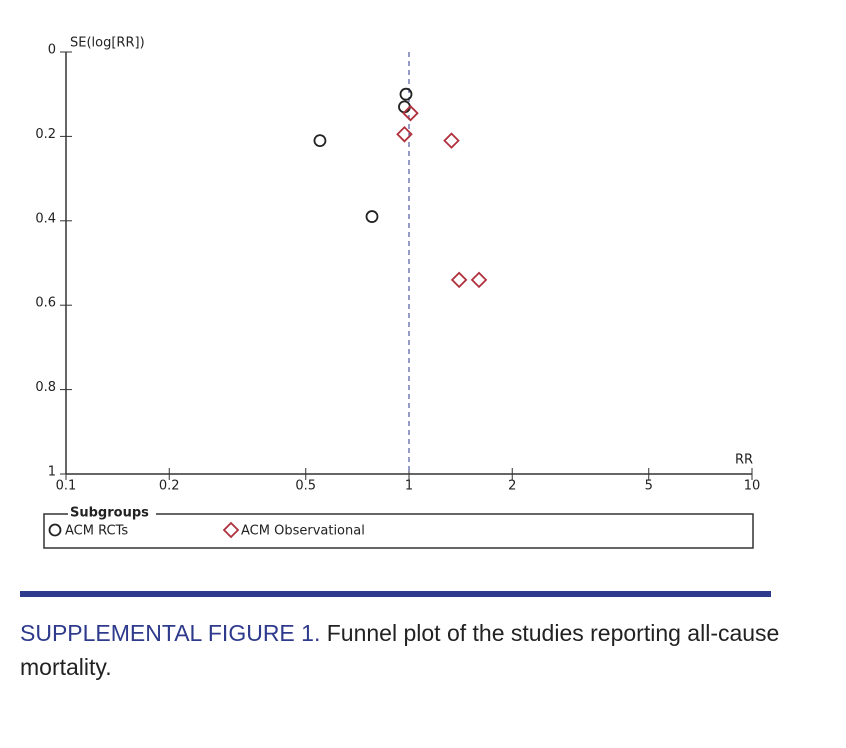 Image resolution: width=846 pixels, height=748 pixels. I want to click on x-tick-label: 5, so click(649, 486).